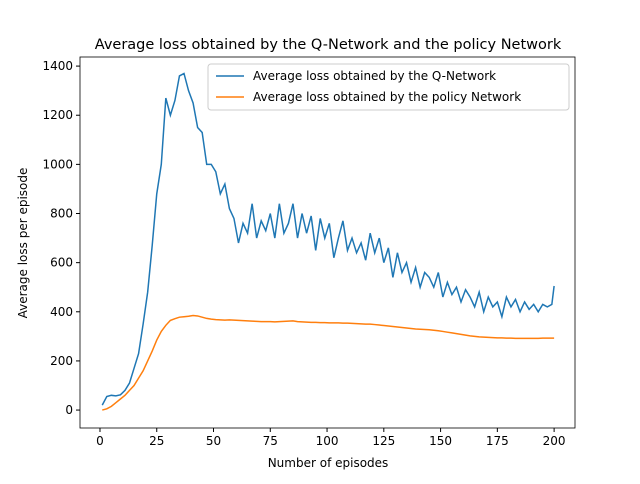 This screenshot has width=640, height=484. I want to click on legend-label: Average loss obtained by the Q-Network, so click(374, 76).